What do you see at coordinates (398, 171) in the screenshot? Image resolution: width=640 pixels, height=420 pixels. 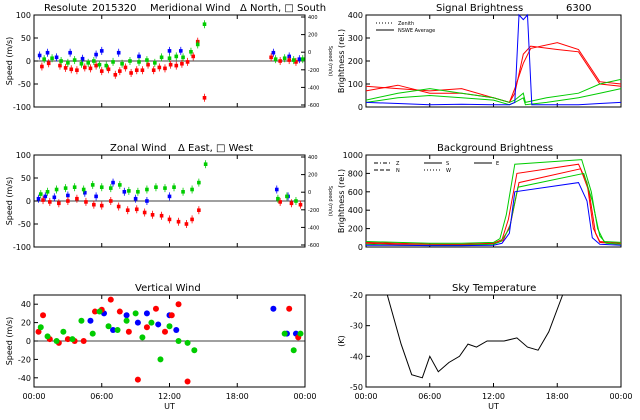 I see `background-legend-label: N` at bounding box center [398, 171].